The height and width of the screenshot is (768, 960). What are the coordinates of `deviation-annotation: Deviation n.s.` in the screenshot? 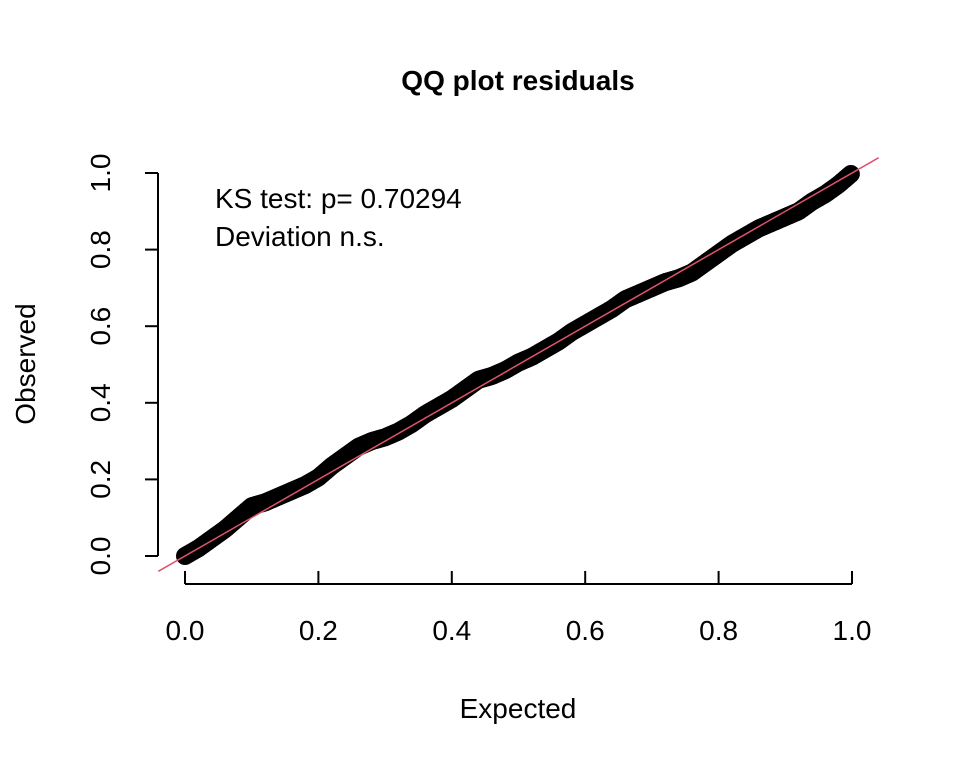 It's located at (300, 236).